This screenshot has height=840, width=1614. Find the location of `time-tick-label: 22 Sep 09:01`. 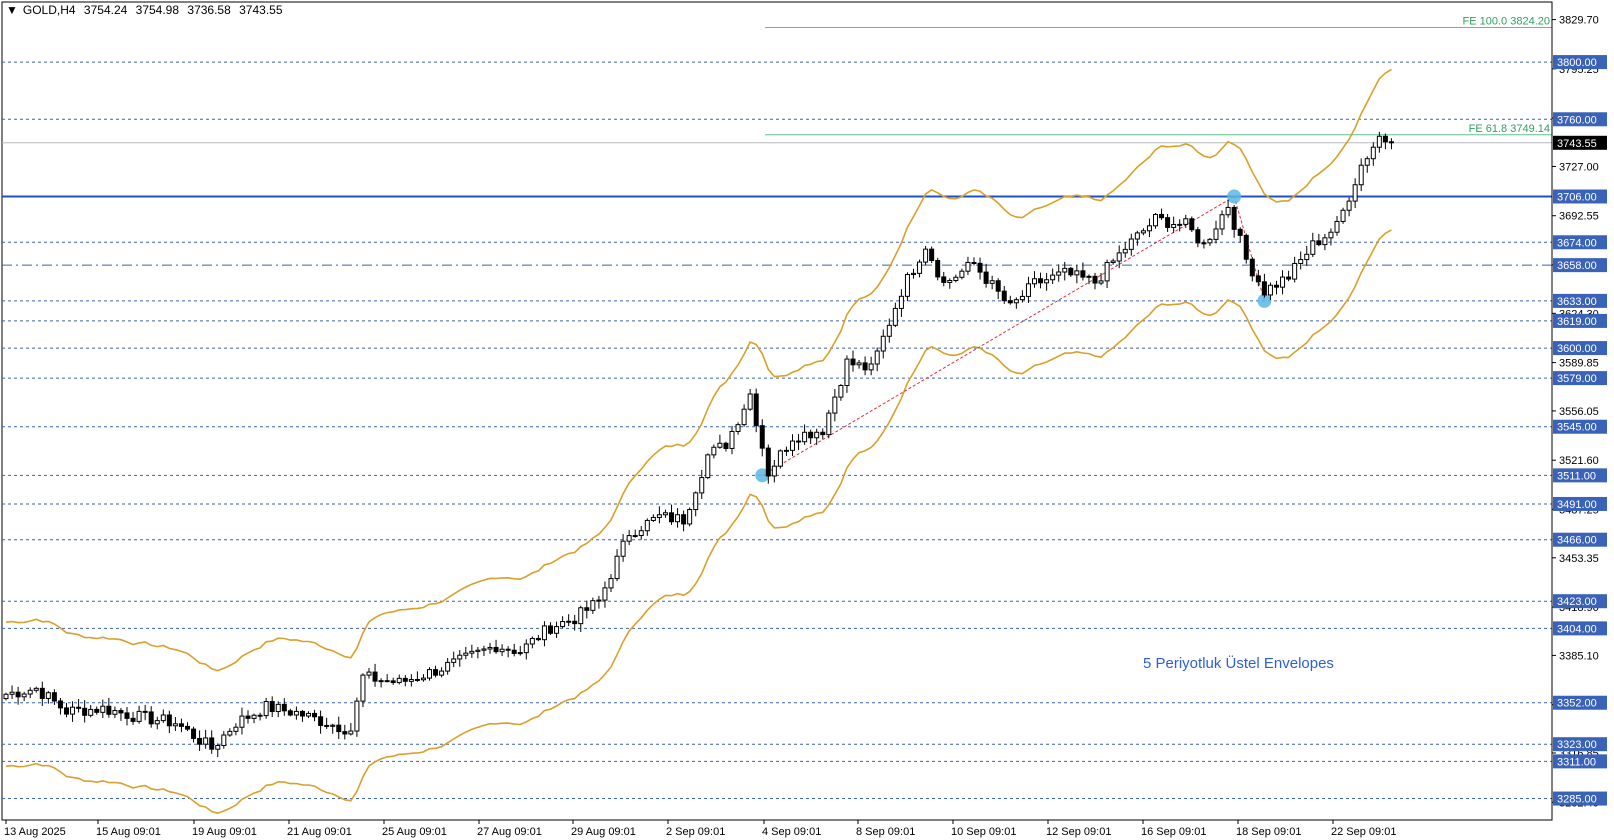

time-tick-label: 22 Sep 09:01 is located at coordinates (1363, 832).